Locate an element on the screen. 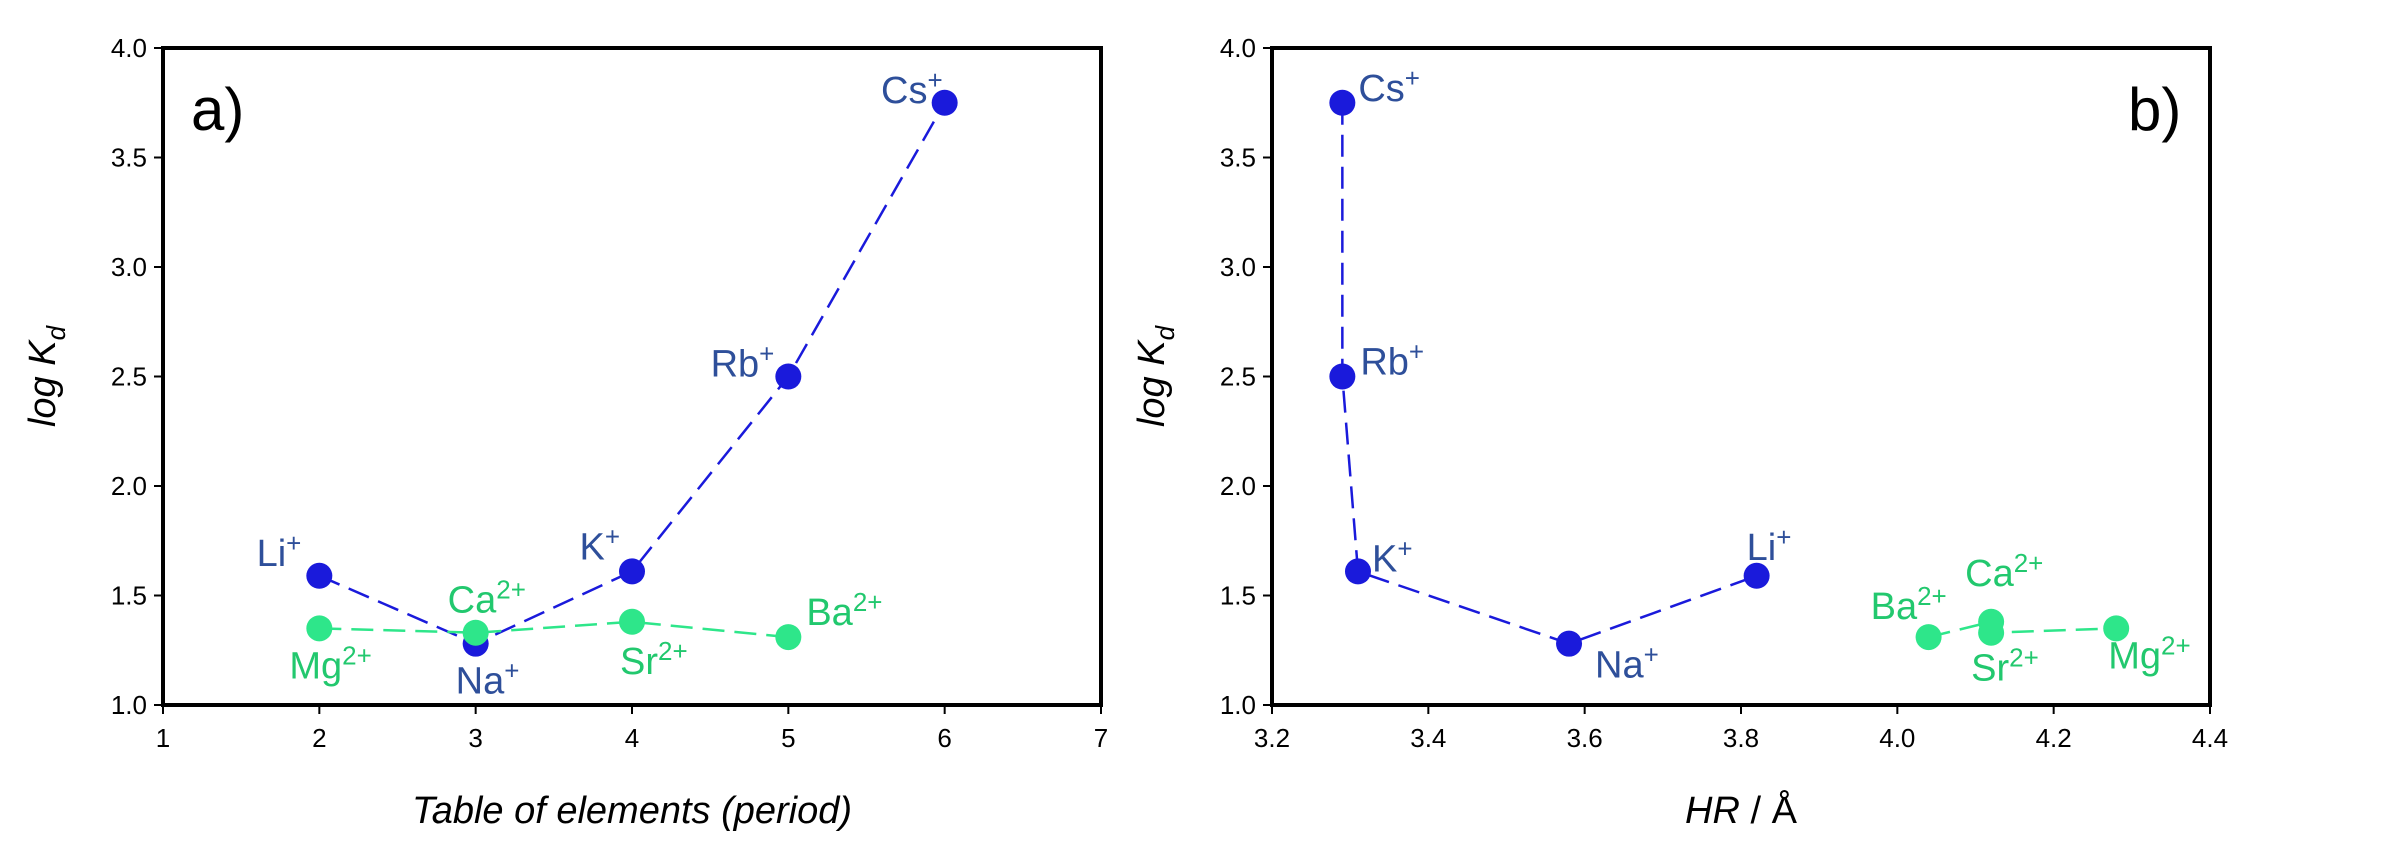  x-axis-title: HR / Å is located at coordinates (1741, 810).